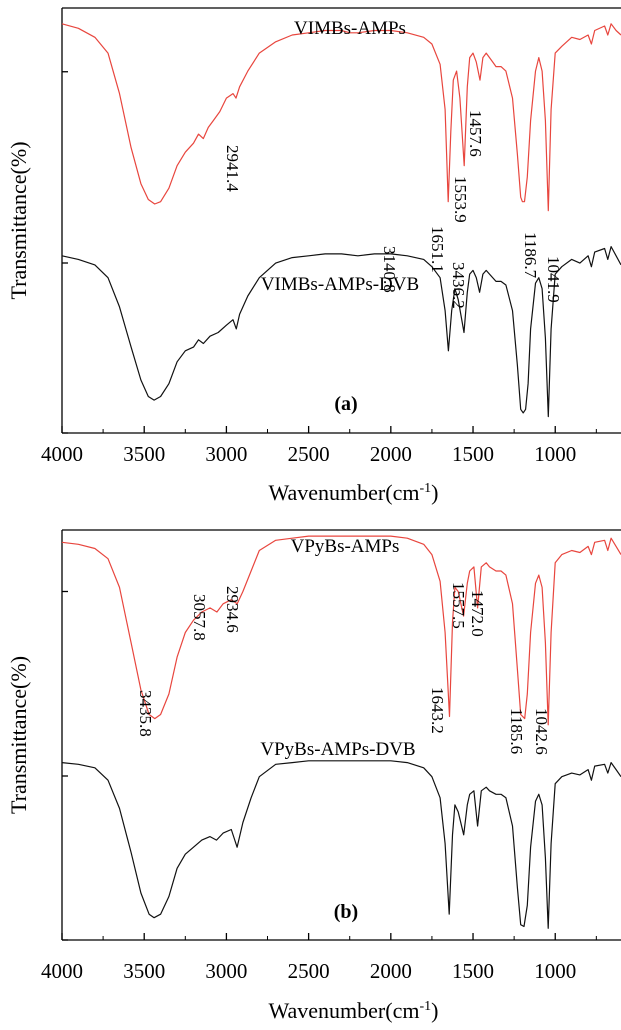  Describe the element at coordinates (346, 912) in the screenshot. I see `panel-label: (b)` at that location.